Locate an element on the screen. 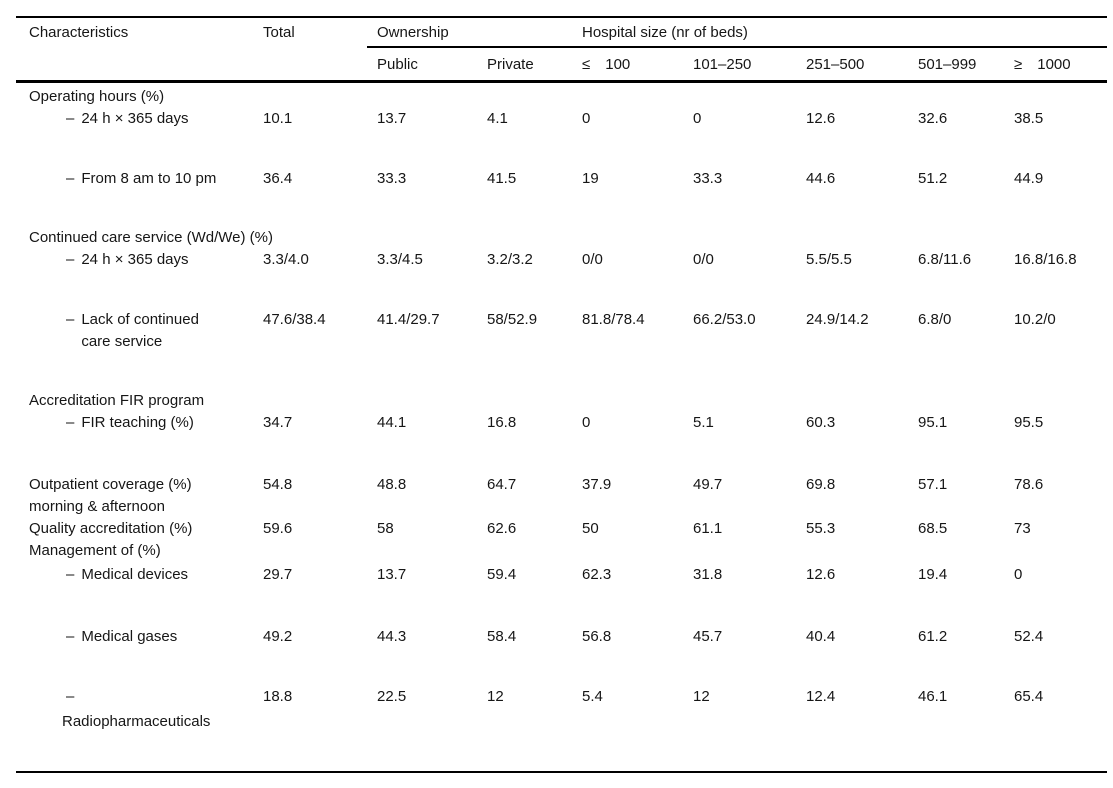  value-cell: 38.5 is located at coordinates (1029, 118).